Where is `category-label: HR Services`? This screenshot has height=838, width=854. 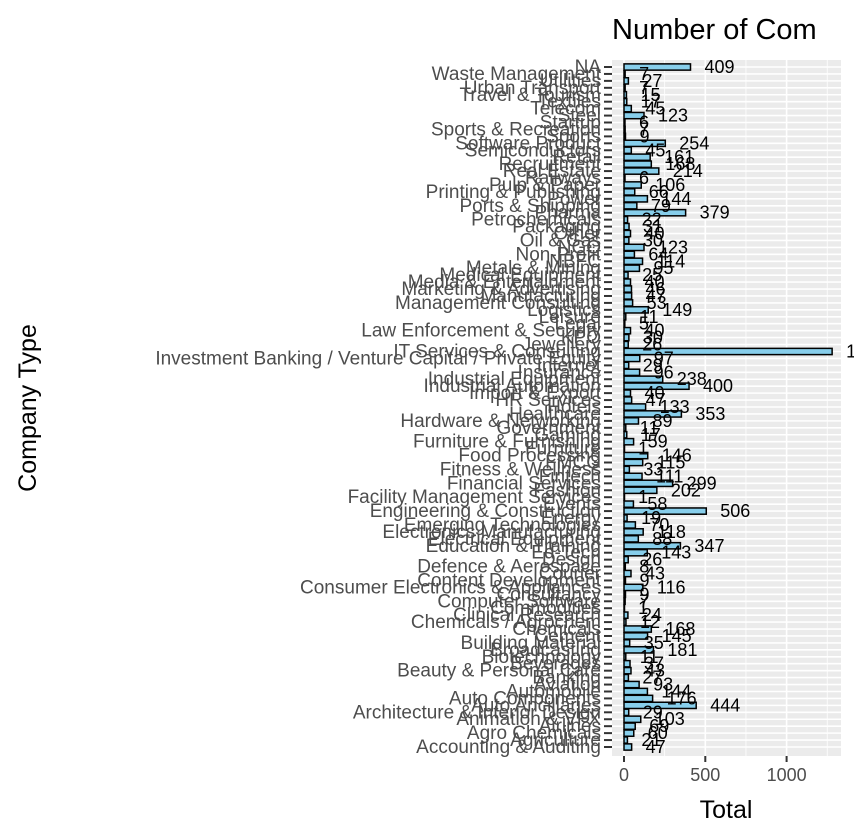 category-label: HR Services is located at coordinates (548, 400).